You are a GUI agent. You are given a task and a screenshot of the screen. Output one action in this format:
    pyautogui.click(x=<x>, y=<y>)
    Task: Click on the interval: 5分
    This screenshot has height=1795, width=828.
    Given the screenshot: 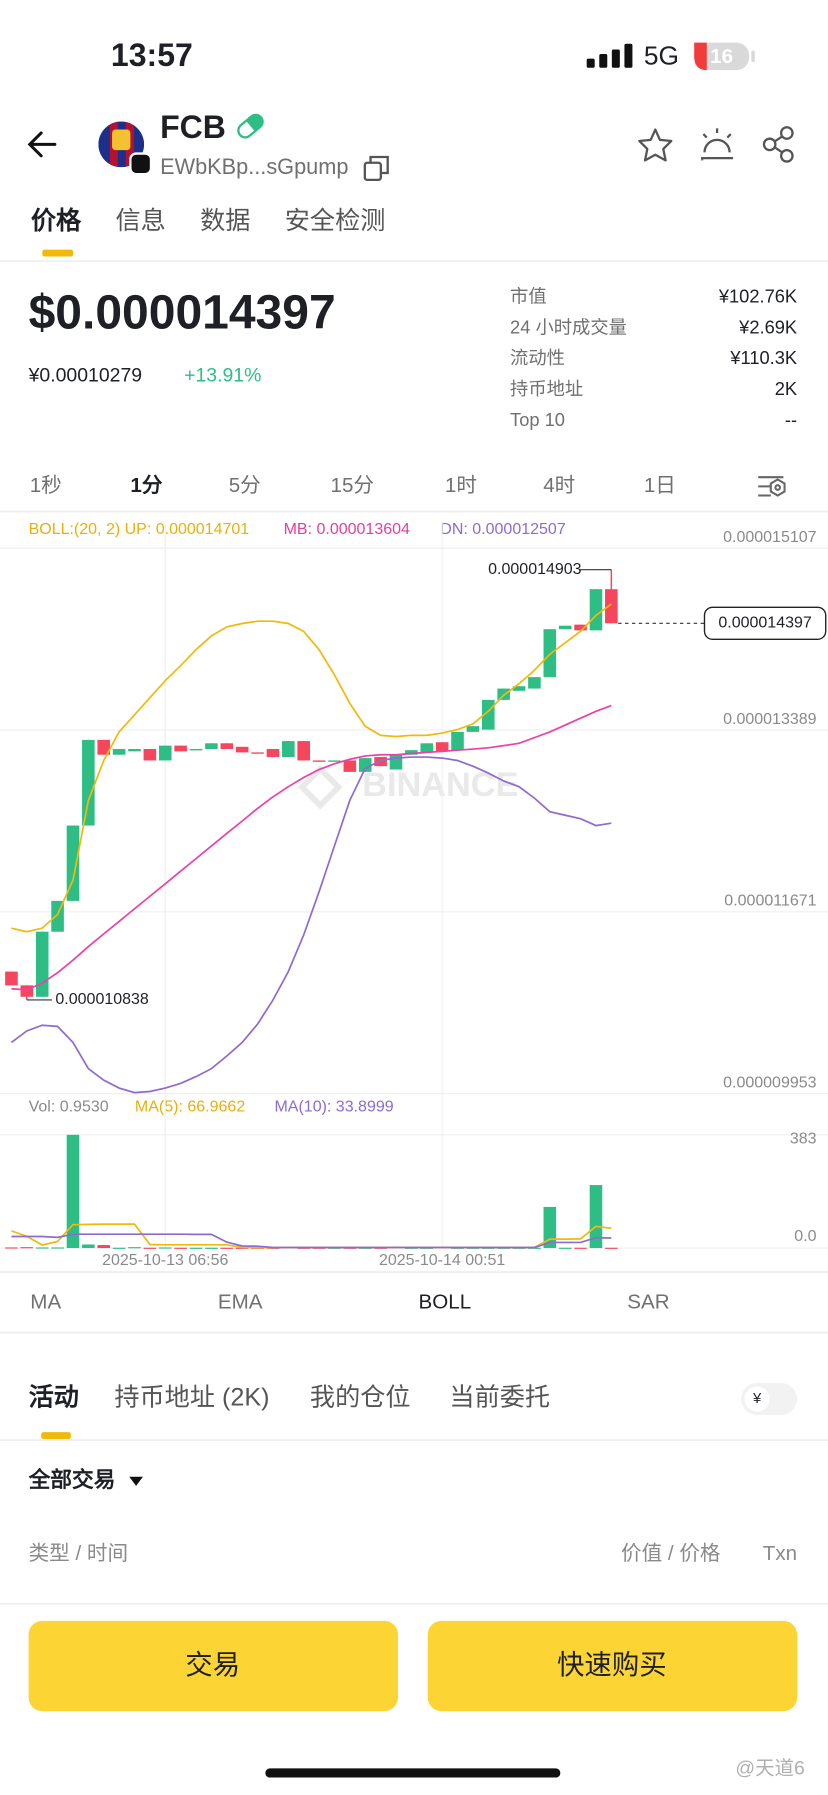 What is the action you would take?
    pyautogui.click(x=245, y=485)
    